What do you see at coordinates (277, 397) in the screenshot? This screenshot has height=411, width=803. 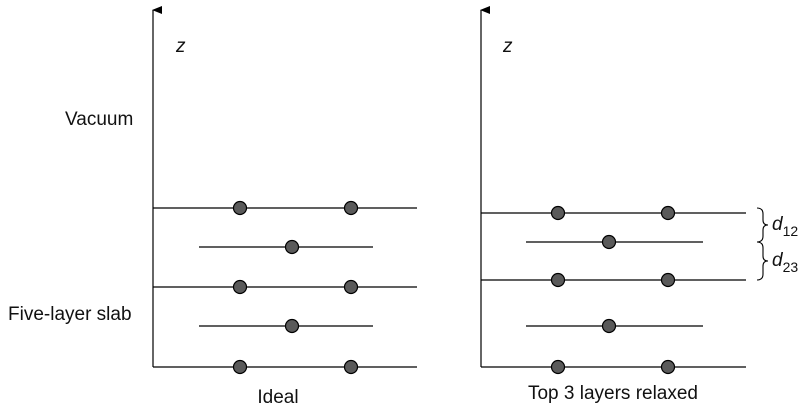 I see `left-caption: Ideal` at bounding box center [277, 397].